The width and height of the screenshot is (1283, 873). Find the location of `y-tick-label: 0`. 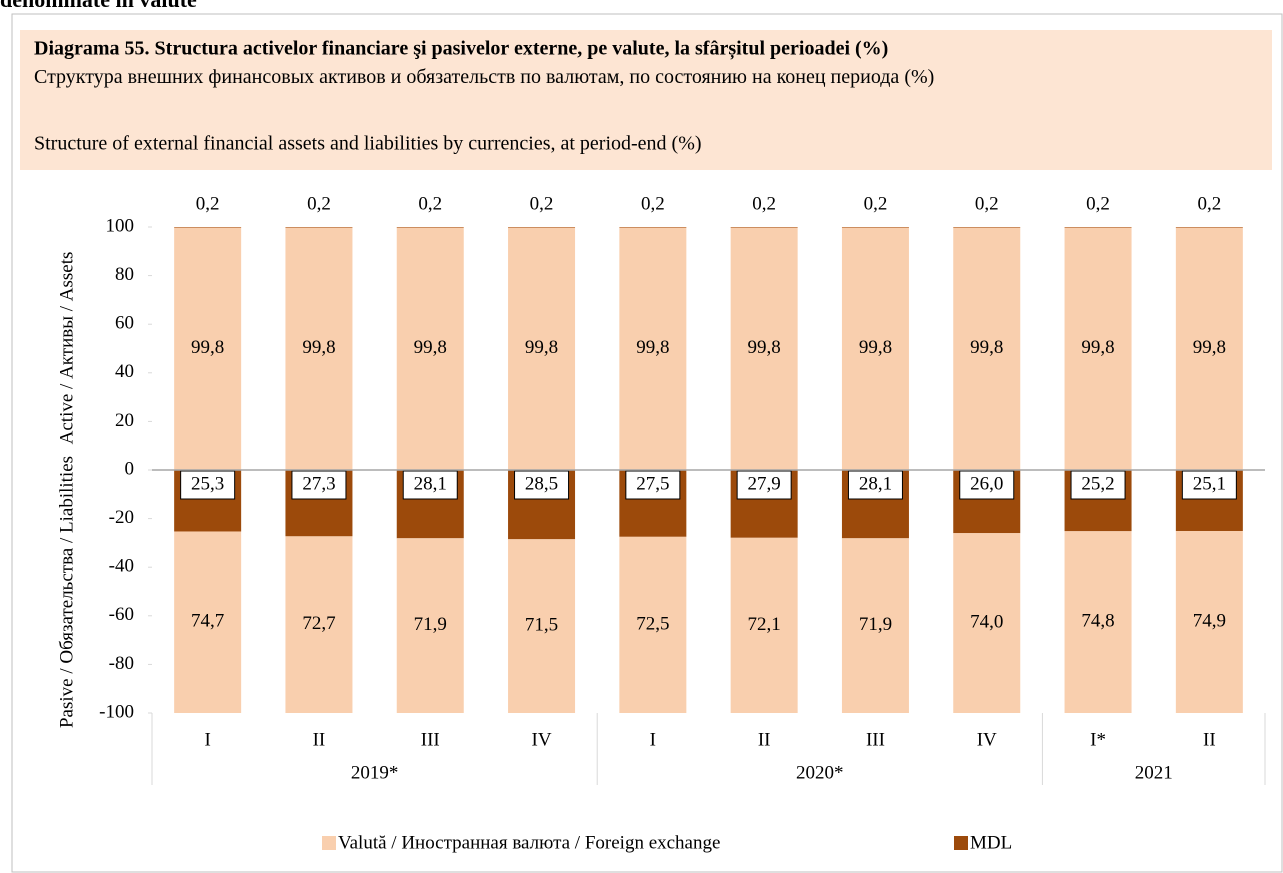

y-tick-label: 0 is located at coordinates (130, 468).